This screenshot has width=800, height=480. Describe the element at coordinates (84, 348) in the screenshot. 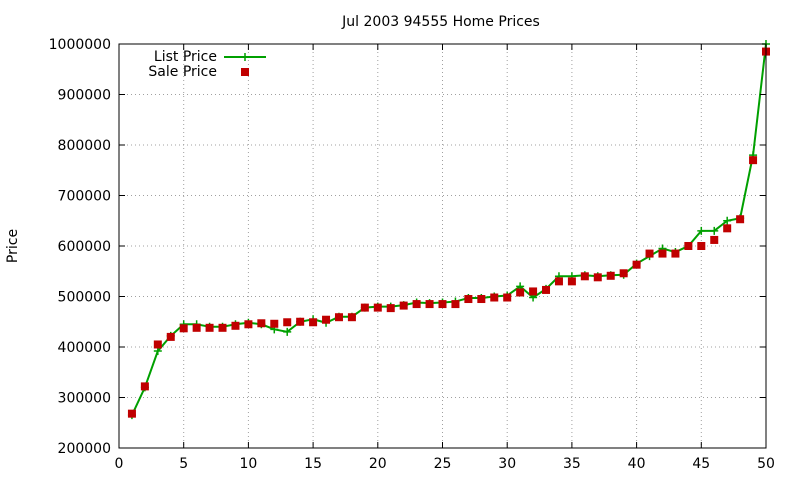

I see `y-tick-label: 400000` at that location.